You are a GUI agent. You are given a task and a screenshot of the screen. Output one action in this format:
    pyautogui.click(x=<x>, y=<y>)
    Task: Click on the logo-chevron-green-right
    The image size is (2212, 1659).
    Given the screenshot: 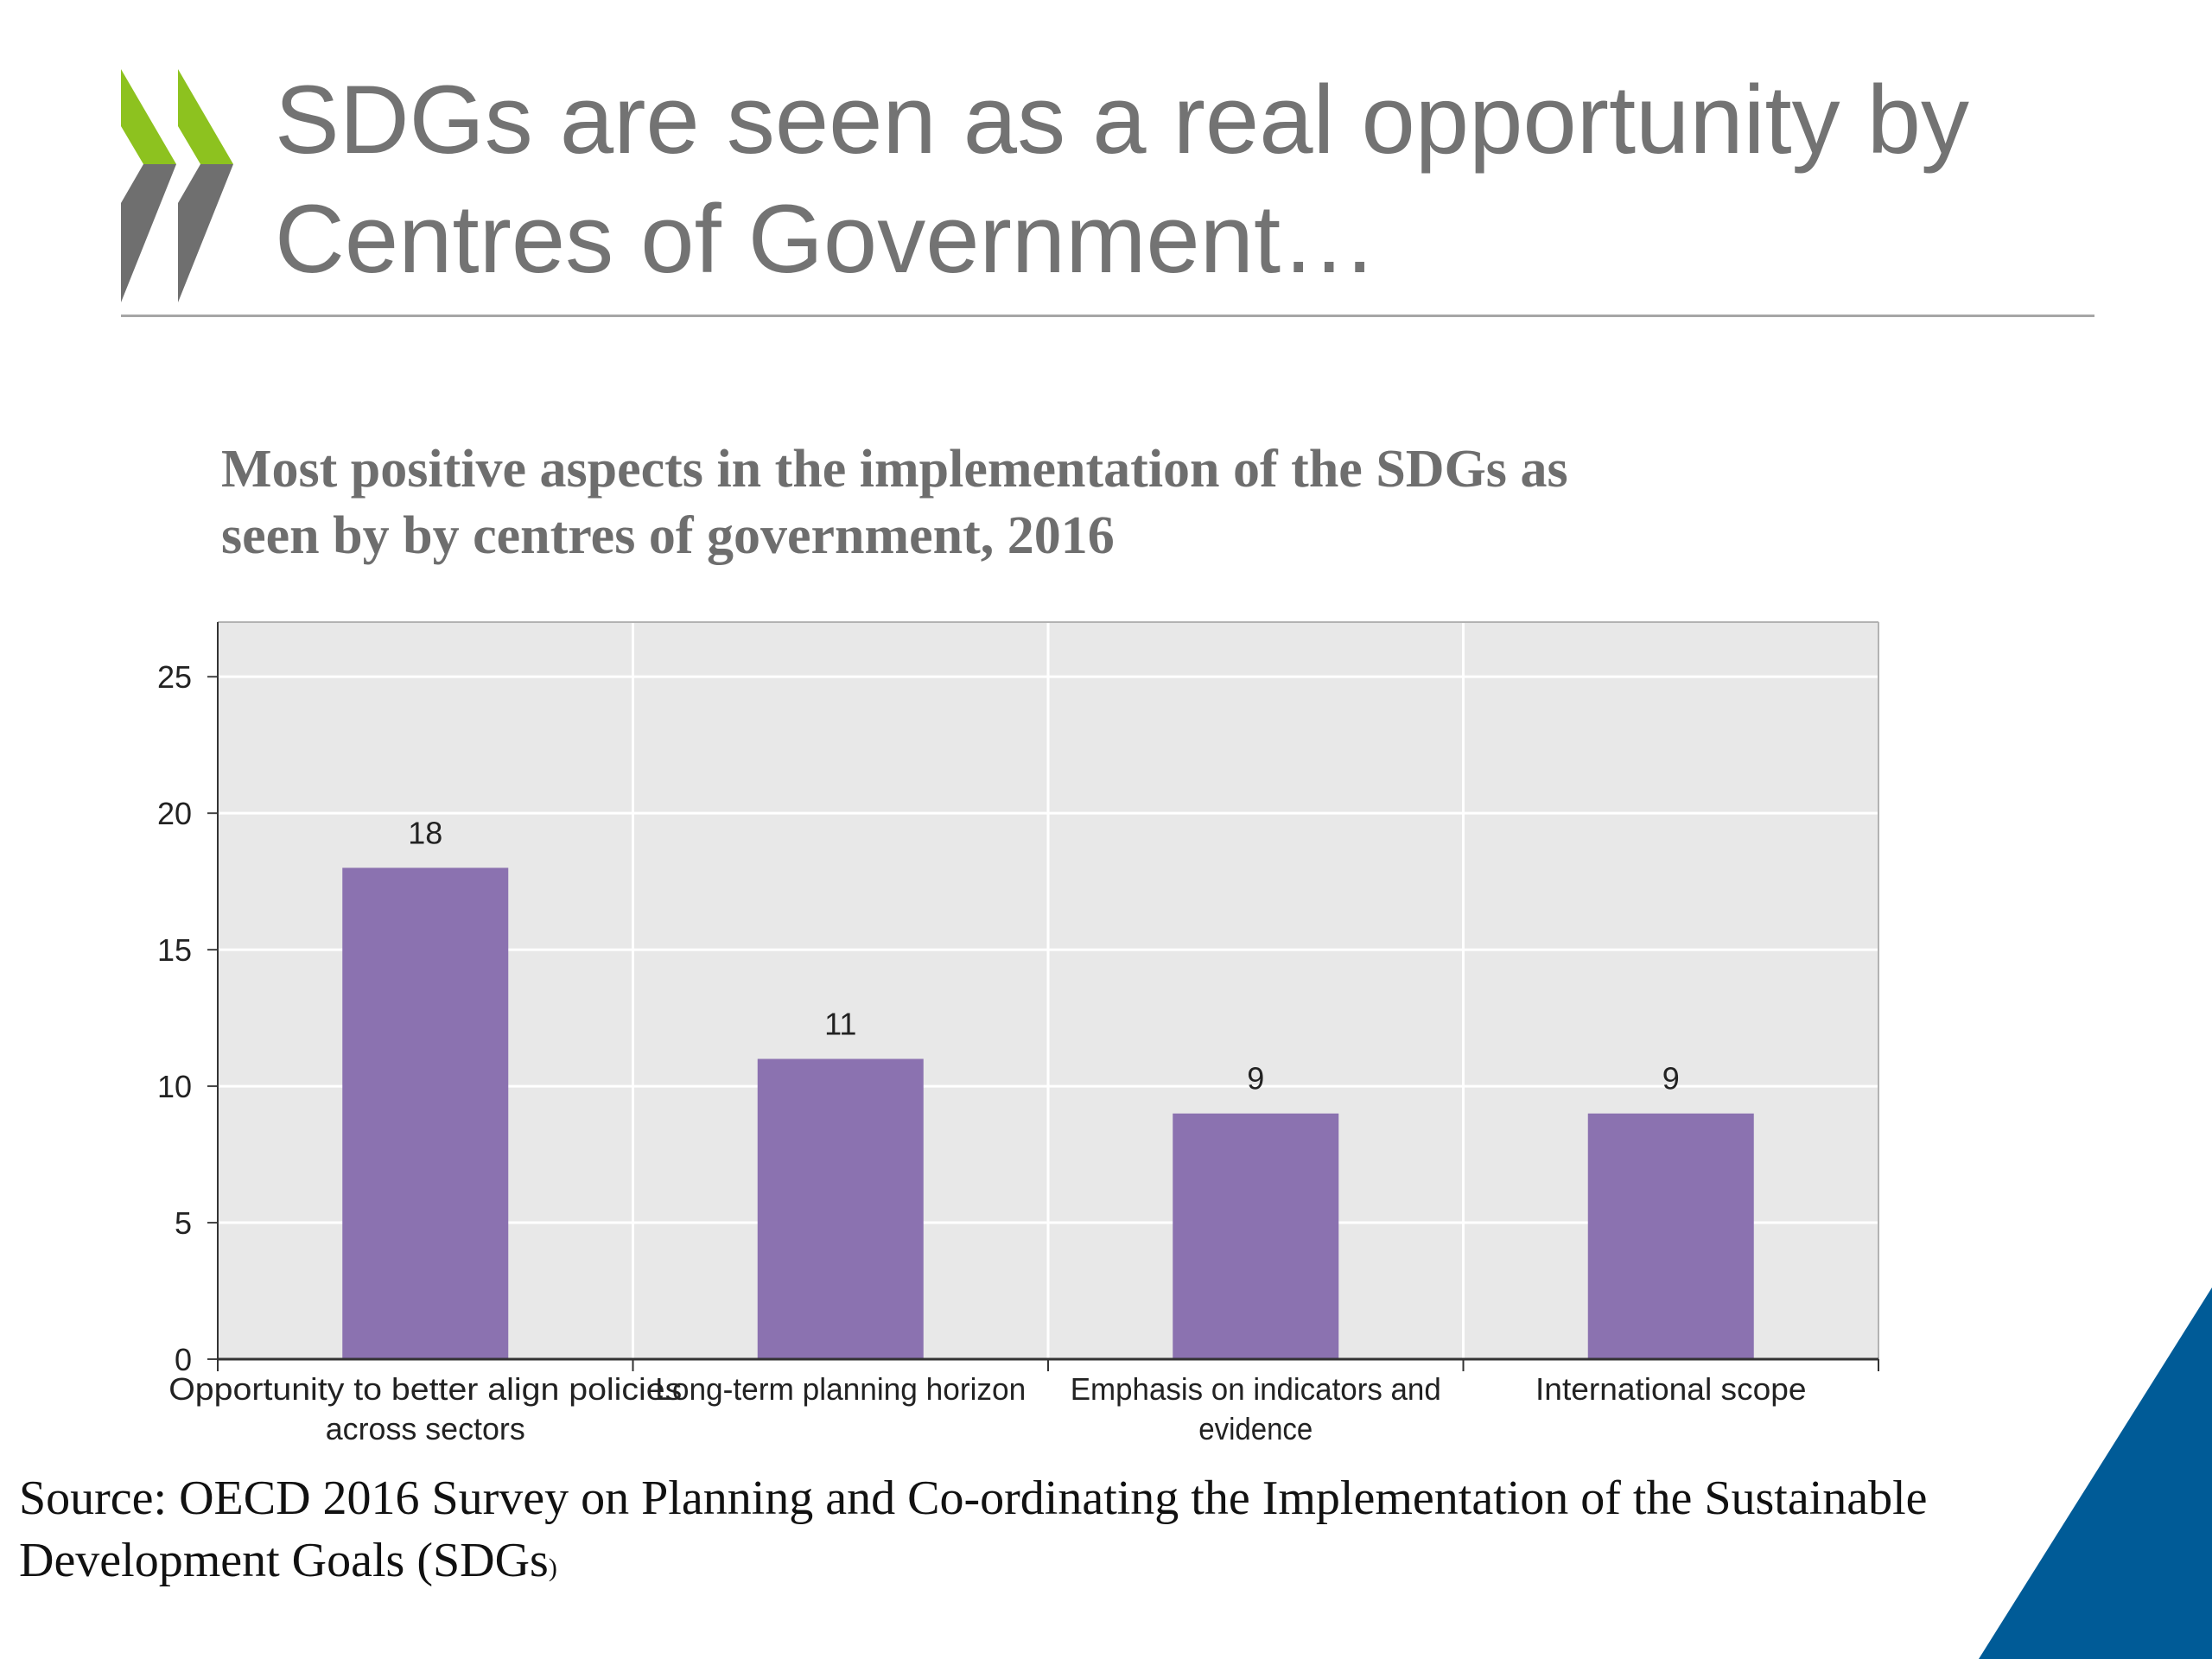 What is the action you would take?
    pyautogui.click(x=205, y=116)
    